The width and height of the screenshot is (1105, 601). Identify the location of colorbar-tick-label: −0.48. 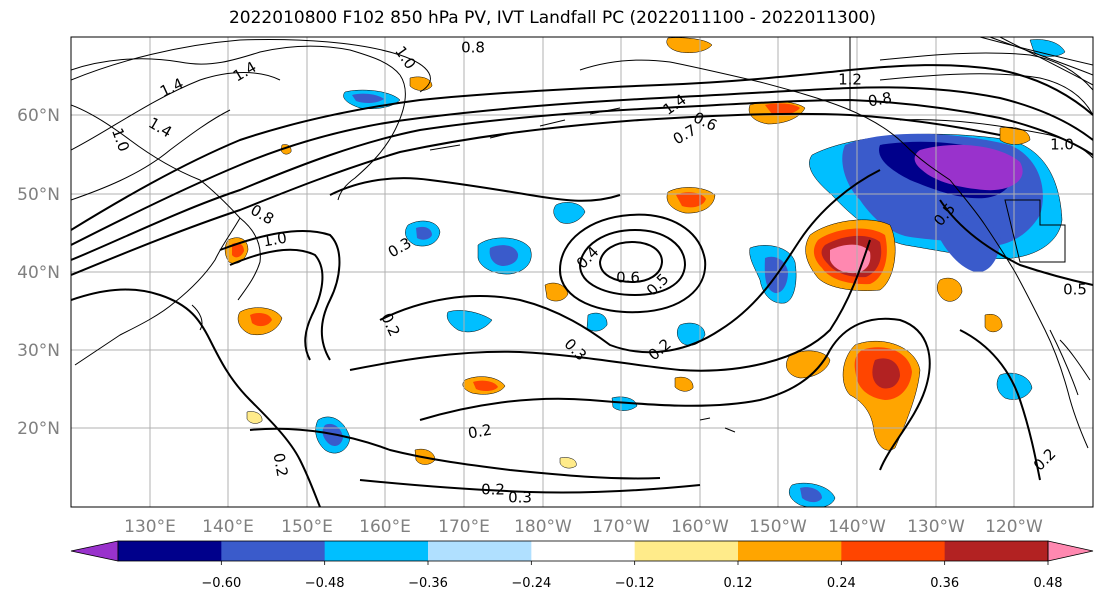
(325, 583).